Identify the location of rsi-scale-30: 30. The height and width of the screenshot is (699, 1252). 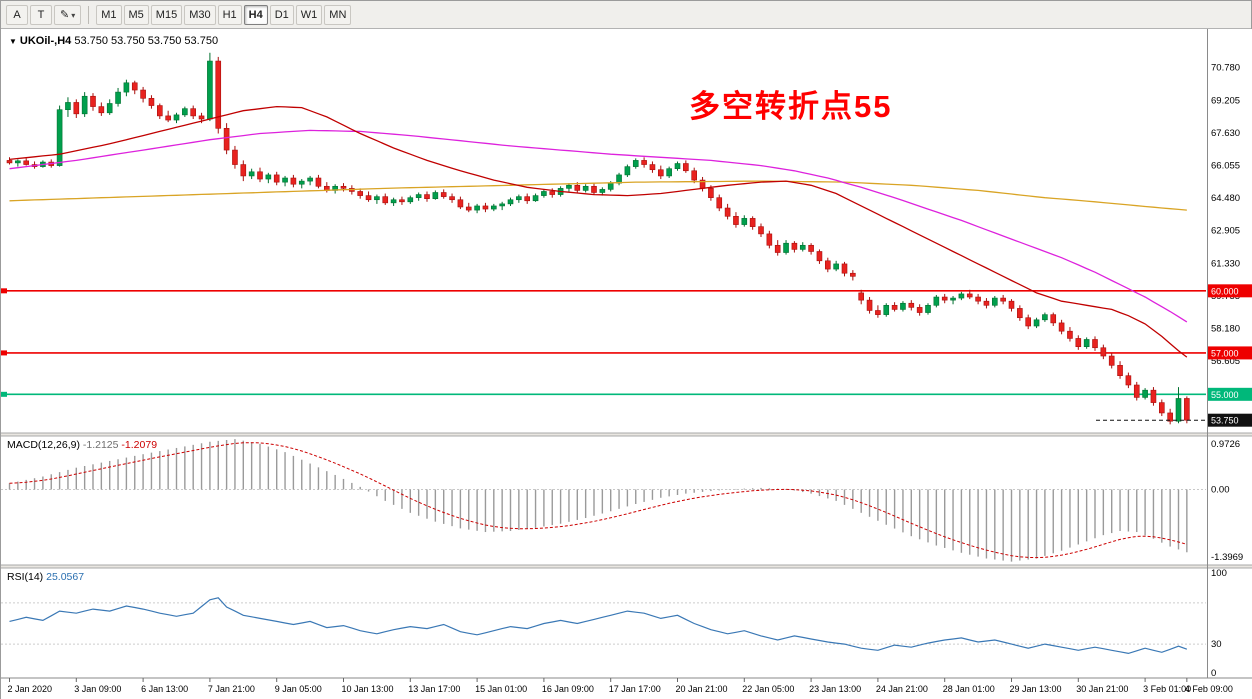
(1216, 644).